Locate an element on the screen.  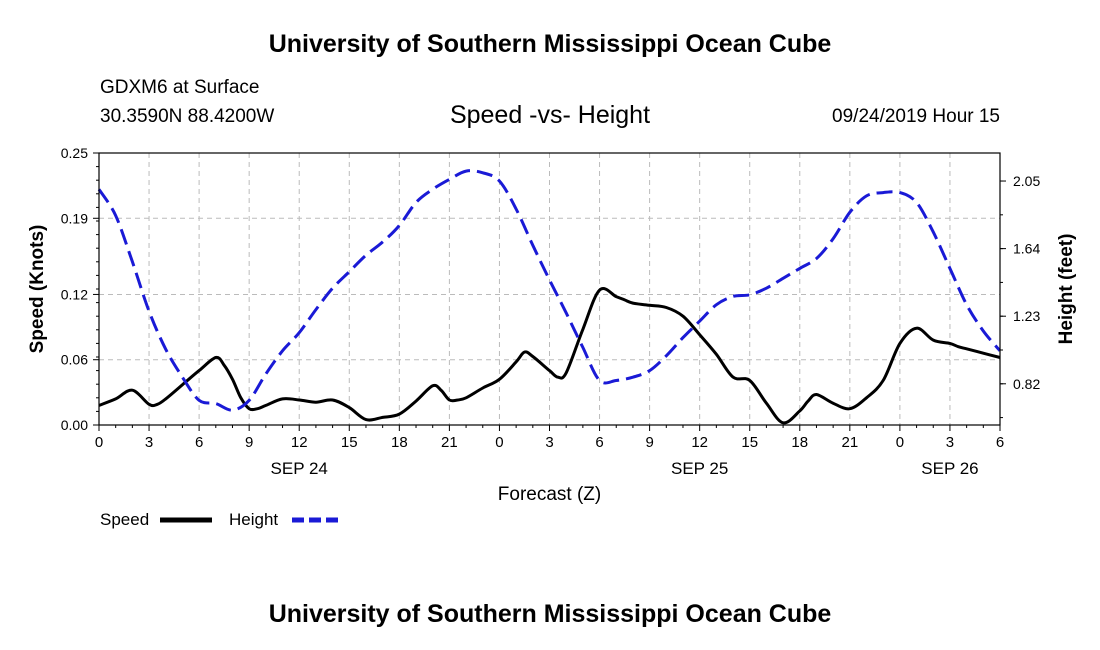
legend-height-label: Height is located at coordinates (253, 519).